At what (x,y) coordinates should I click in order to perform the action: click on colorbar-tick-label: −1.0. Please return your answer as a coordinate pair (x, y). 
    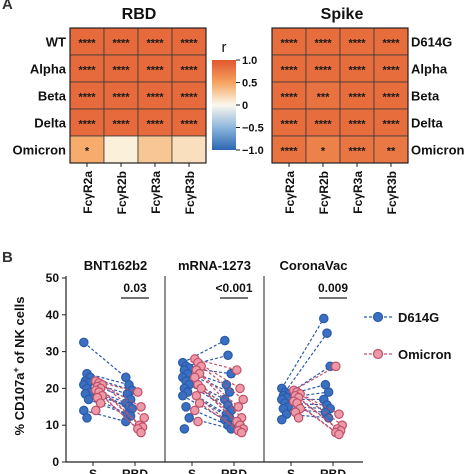
    Looking at the image, I should click on (253, 151).